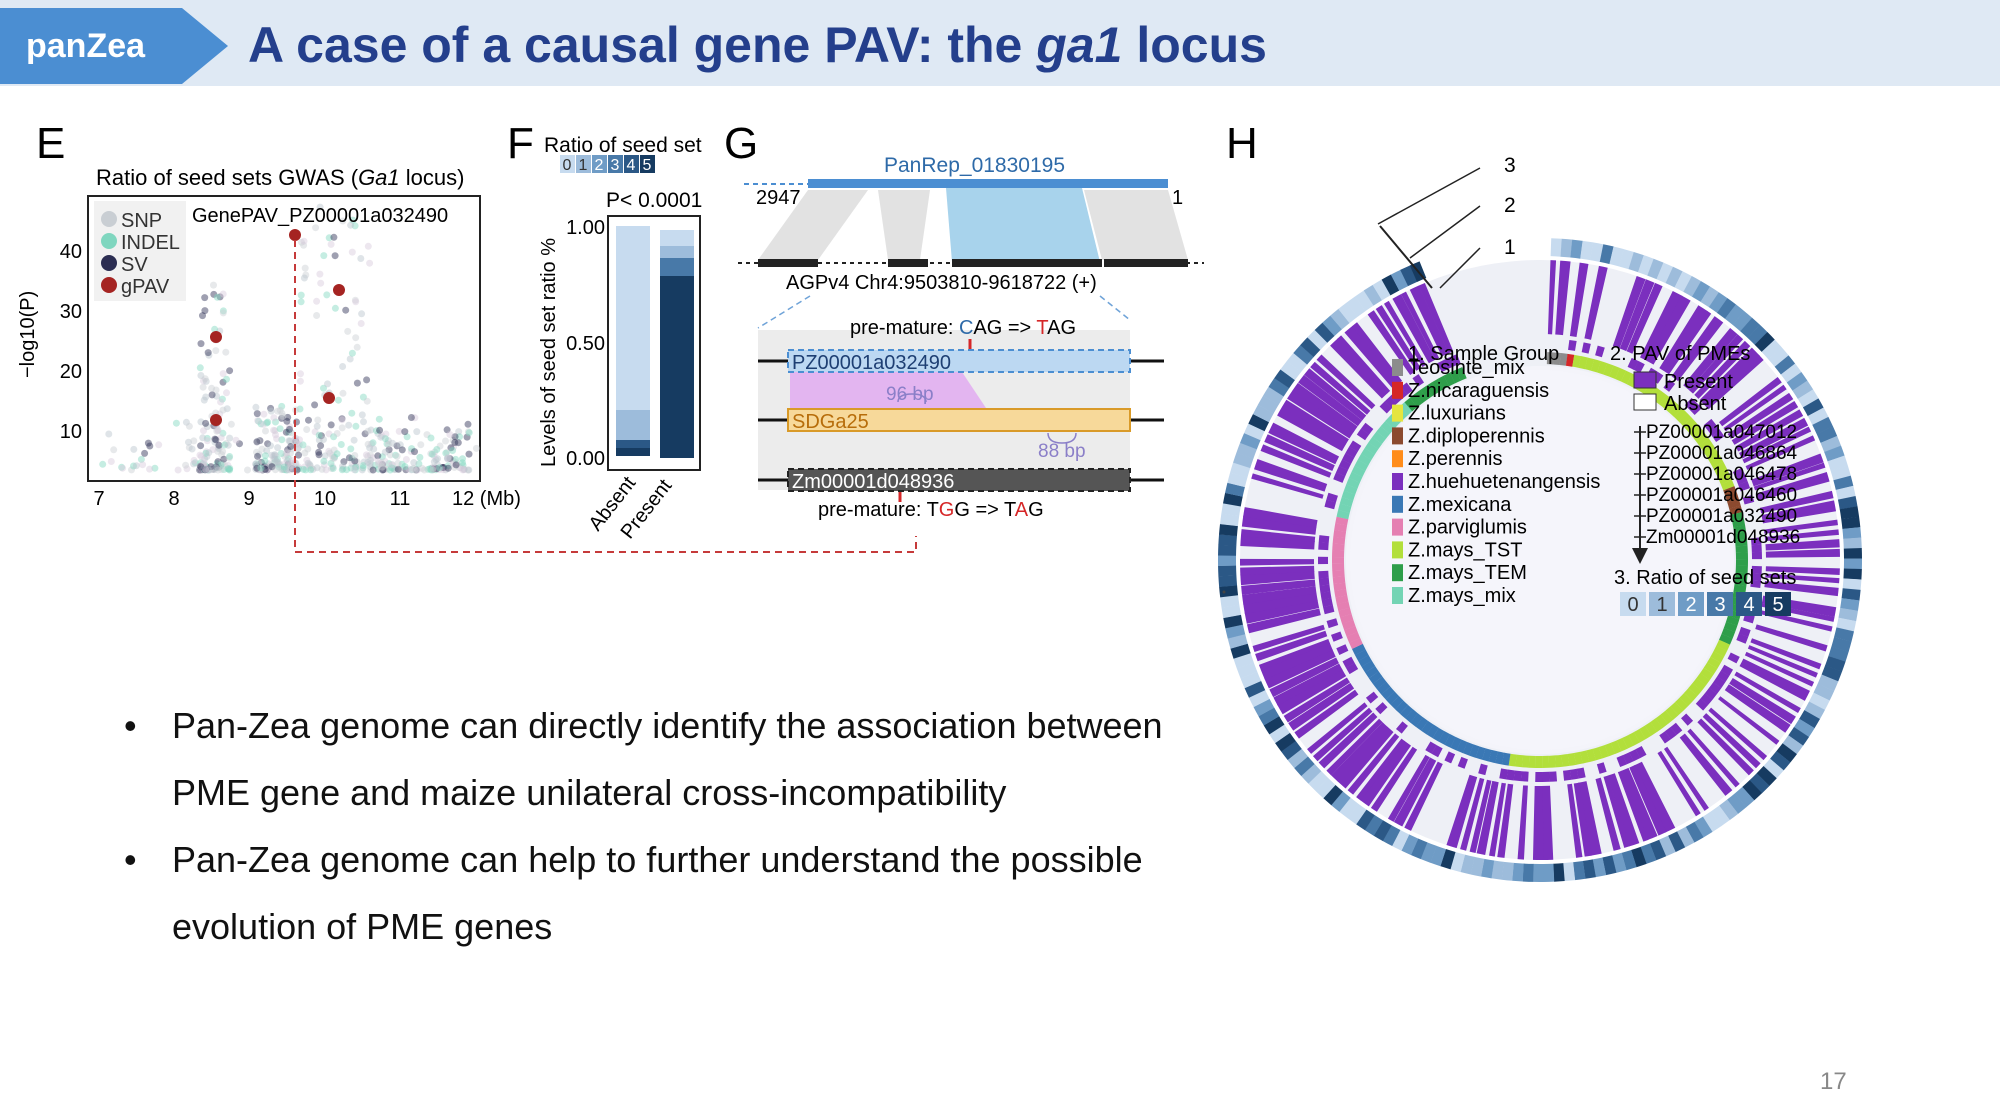 This screenshot has height=1111, width=2000. What do you see at coordinates (1695, 404) in the screenshot?
I see `pav-absent-label: Absent` at bounding box center [1695, 404].